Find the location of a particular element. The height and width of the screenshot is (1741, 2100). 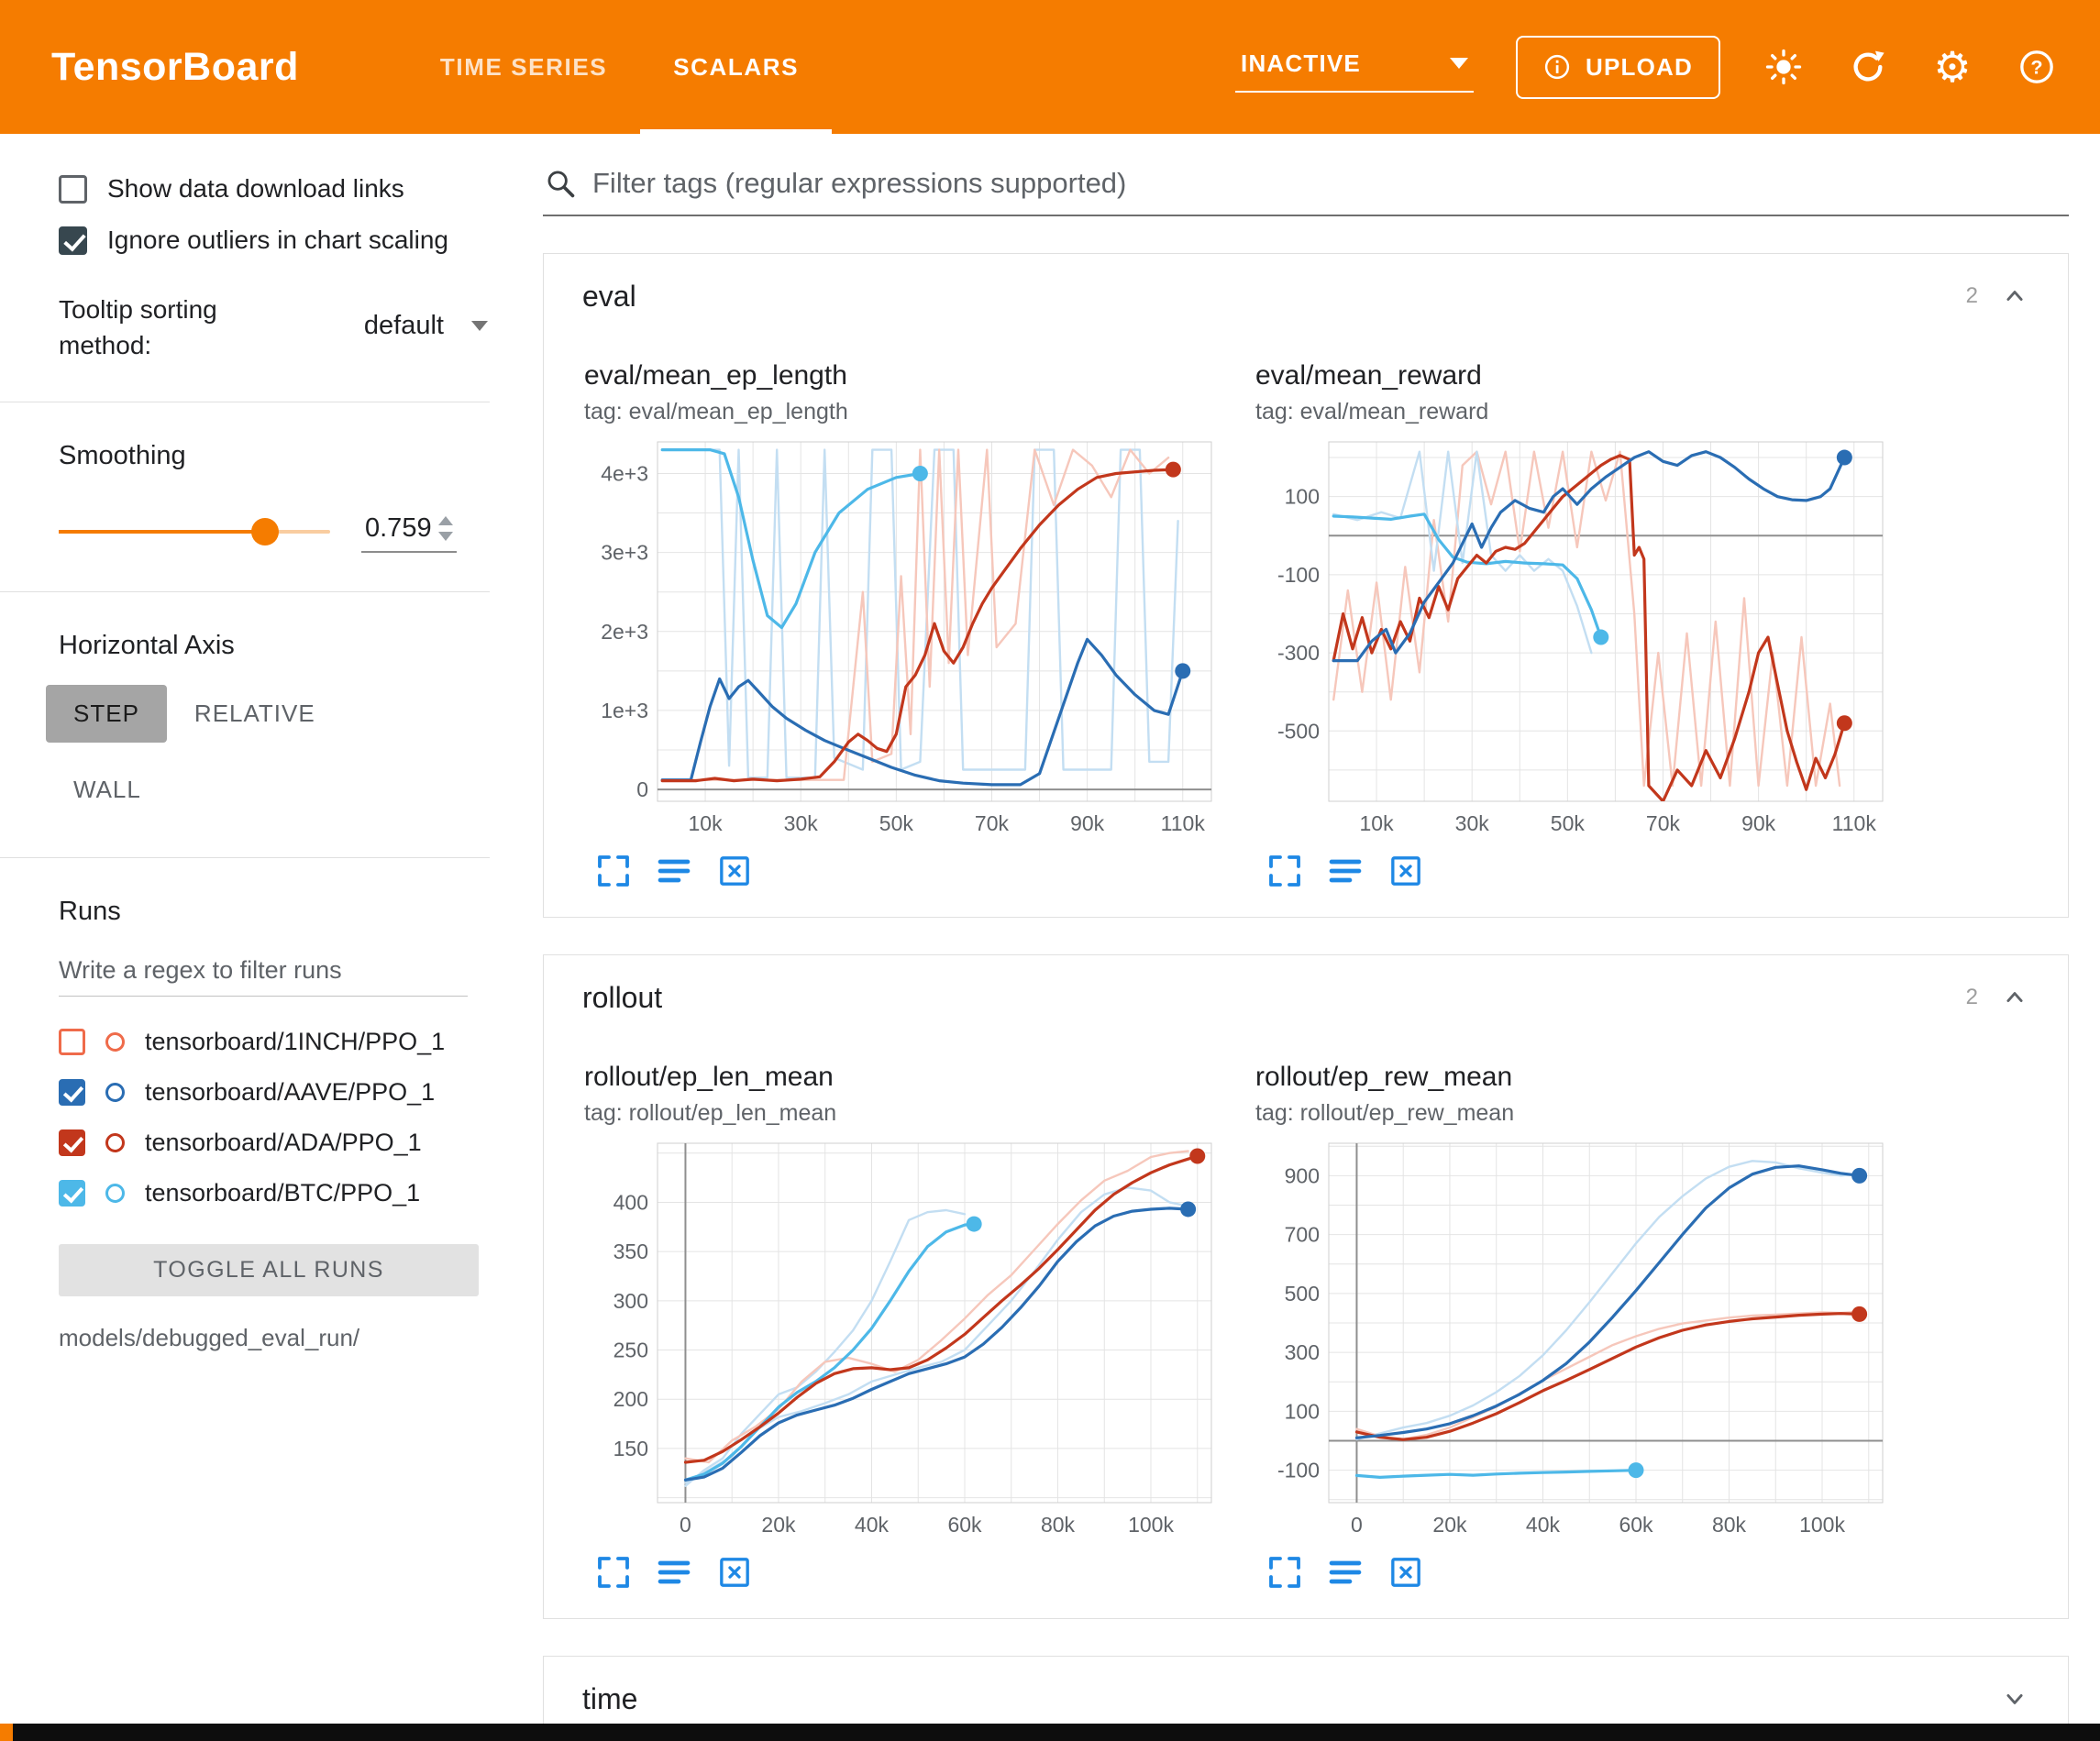

svg-text: -100 is located at coordinates (1298, 575).